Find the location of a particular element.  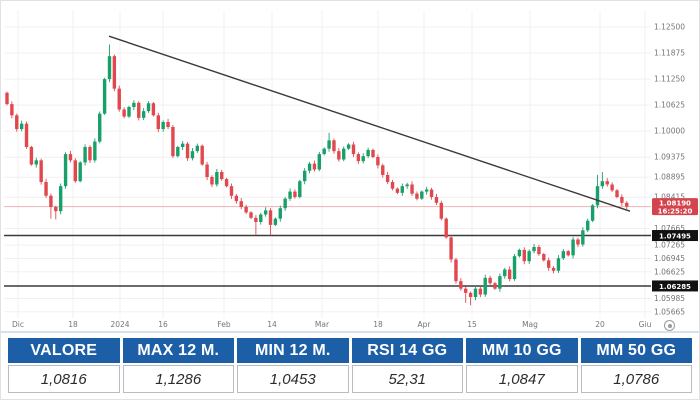

x-axis-label: 14 is located at coordinates (272, 324).